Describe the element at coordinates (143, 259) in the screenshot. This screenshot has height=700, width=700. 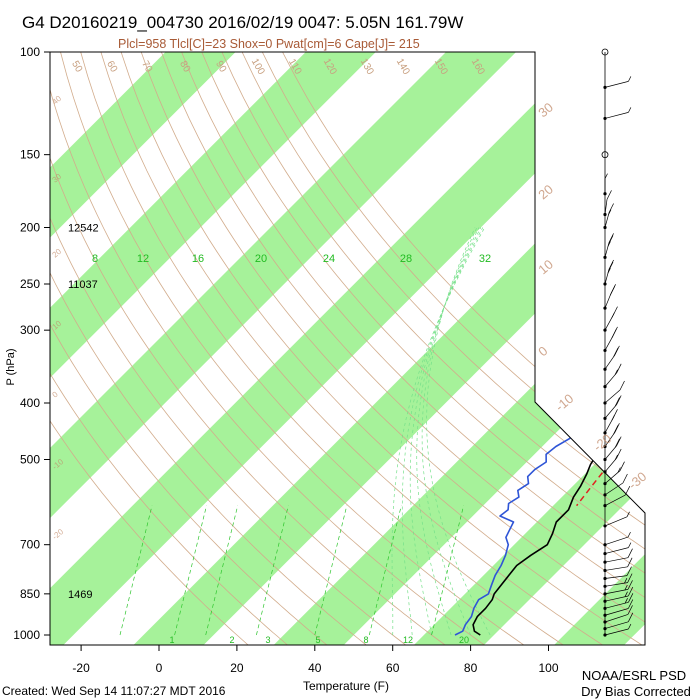
I see `mixing-ratio-label: 12` at that location.